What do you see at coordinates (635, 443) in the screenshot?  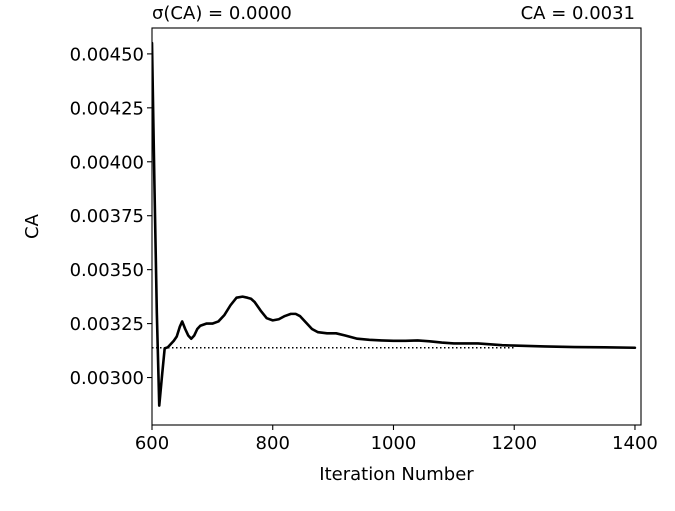 I see `x-tick-label: 1400` at bounding box center [635, 443].